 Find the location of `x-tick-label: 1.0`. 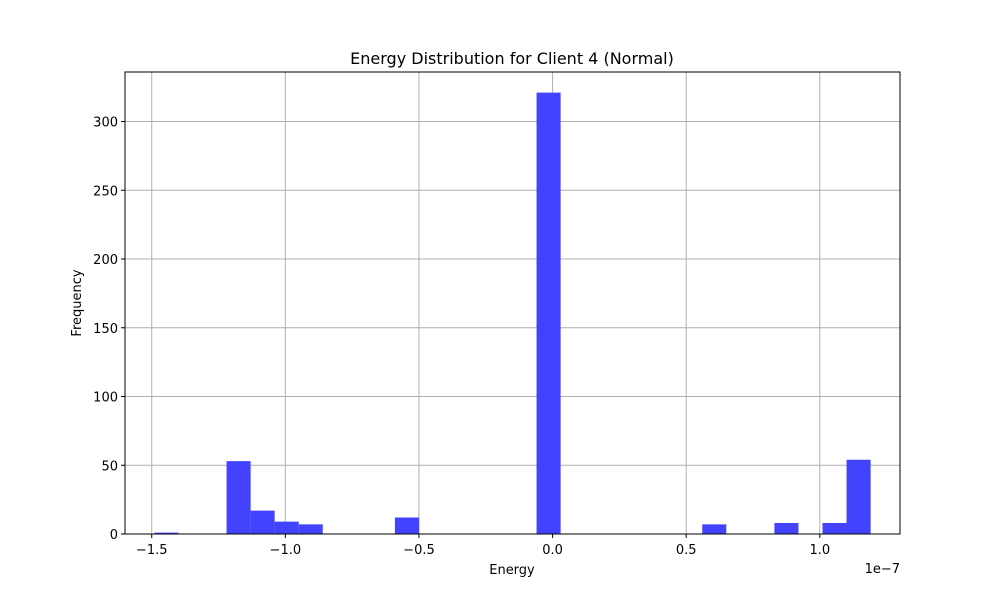

x-tick-label: 1.0 is located at coordinates (819, 550).